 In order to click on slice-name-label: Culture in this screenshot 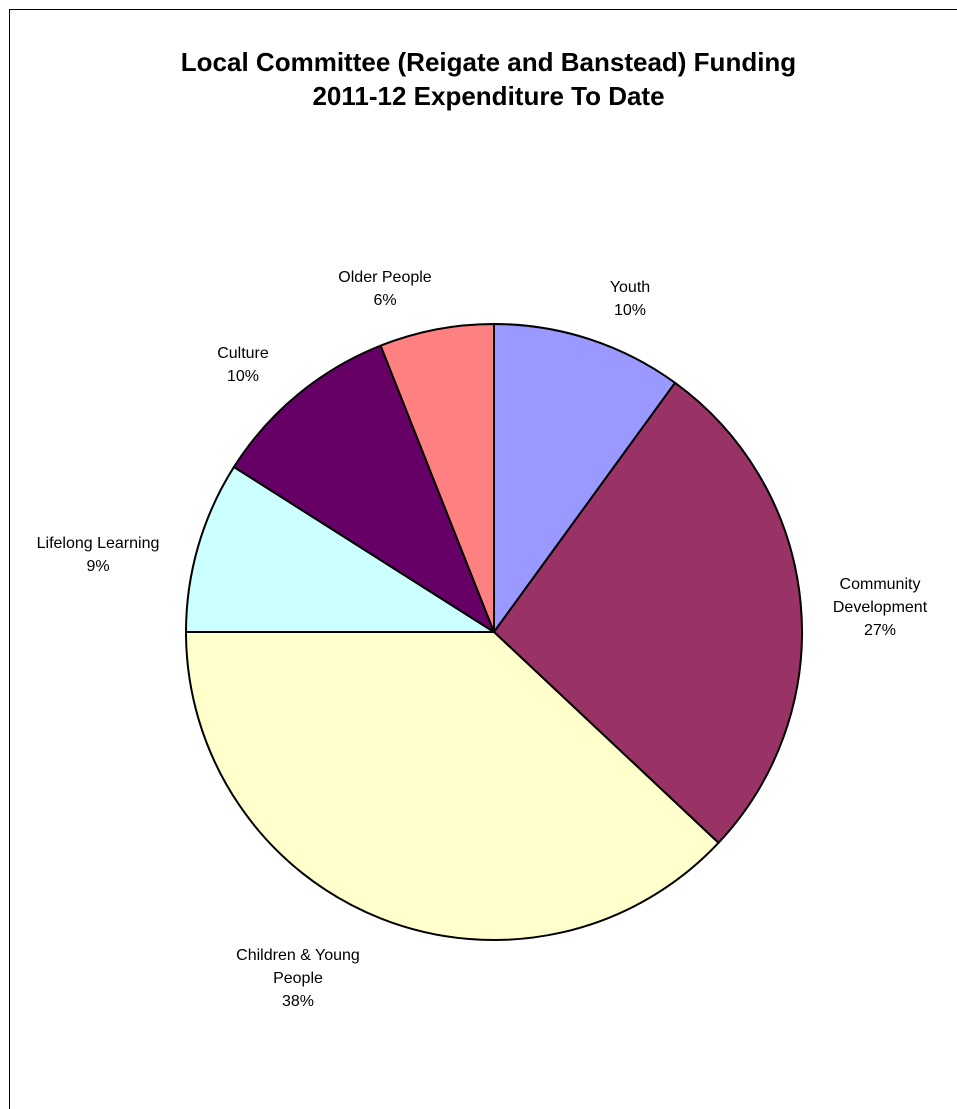, I will do `click(243, 353)`.